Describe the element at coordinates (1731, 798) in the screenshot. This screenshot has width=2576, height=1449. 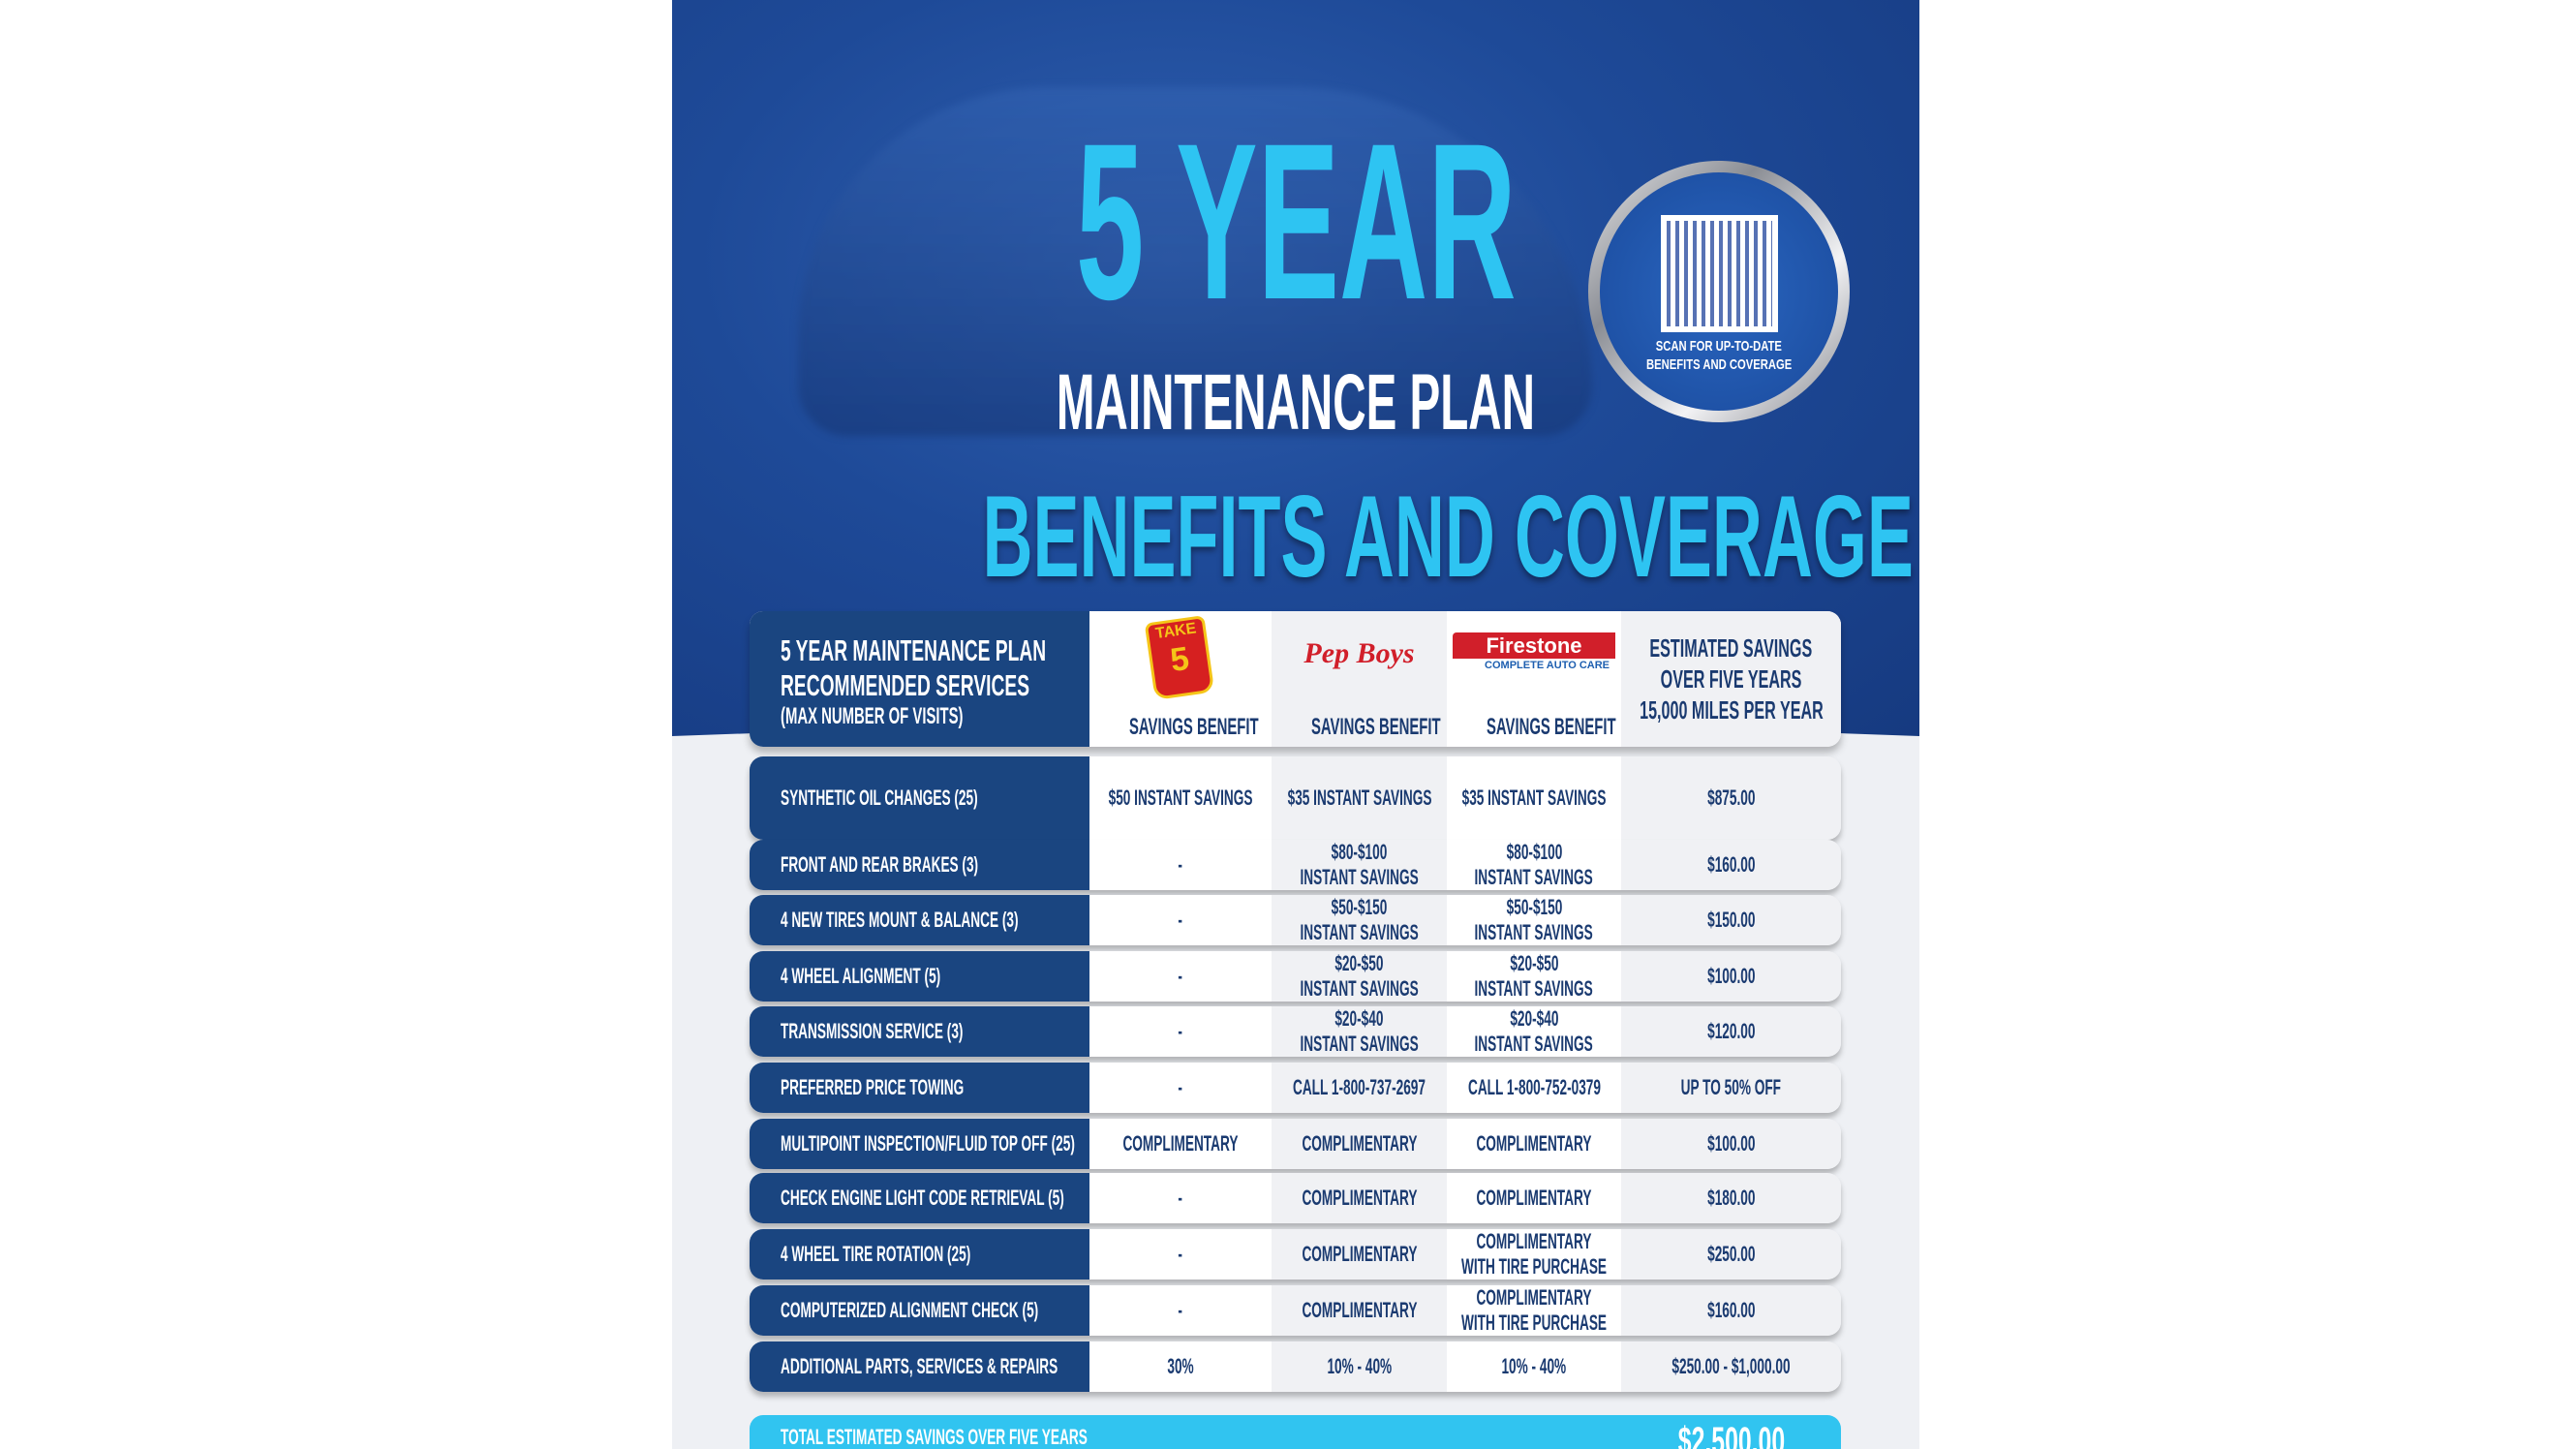
I see `estimate-cell: $875.00` at that location.